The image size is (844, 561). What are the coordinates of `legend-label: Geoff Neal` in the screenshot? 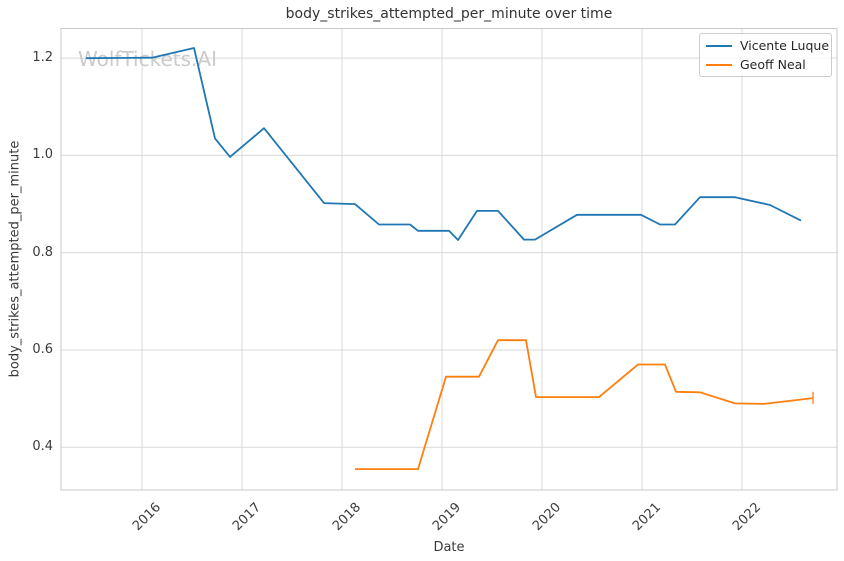 It's located at (773, 64).